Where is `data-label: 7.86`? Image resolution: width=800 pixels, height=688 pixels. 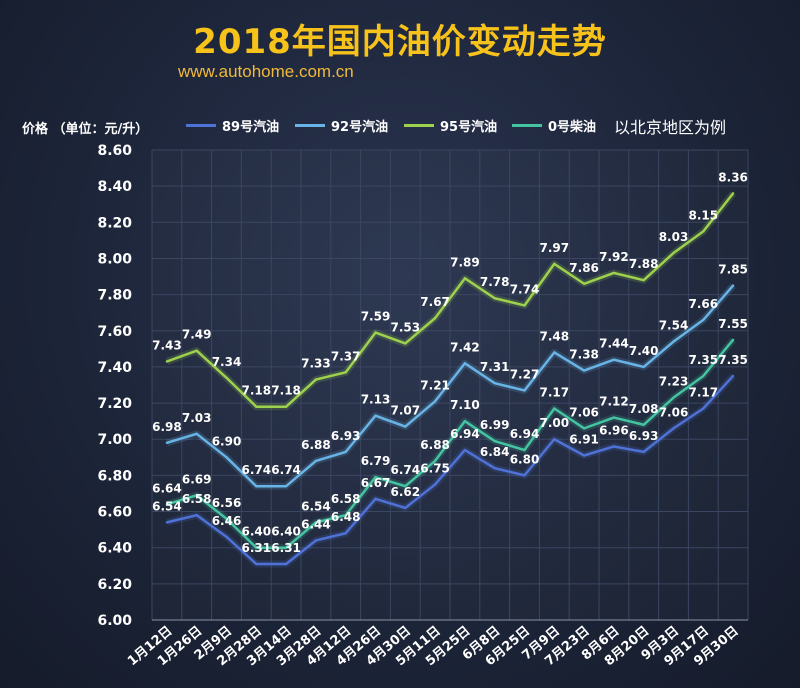
data-label: 7.86 is located at coordinates (584, 268).